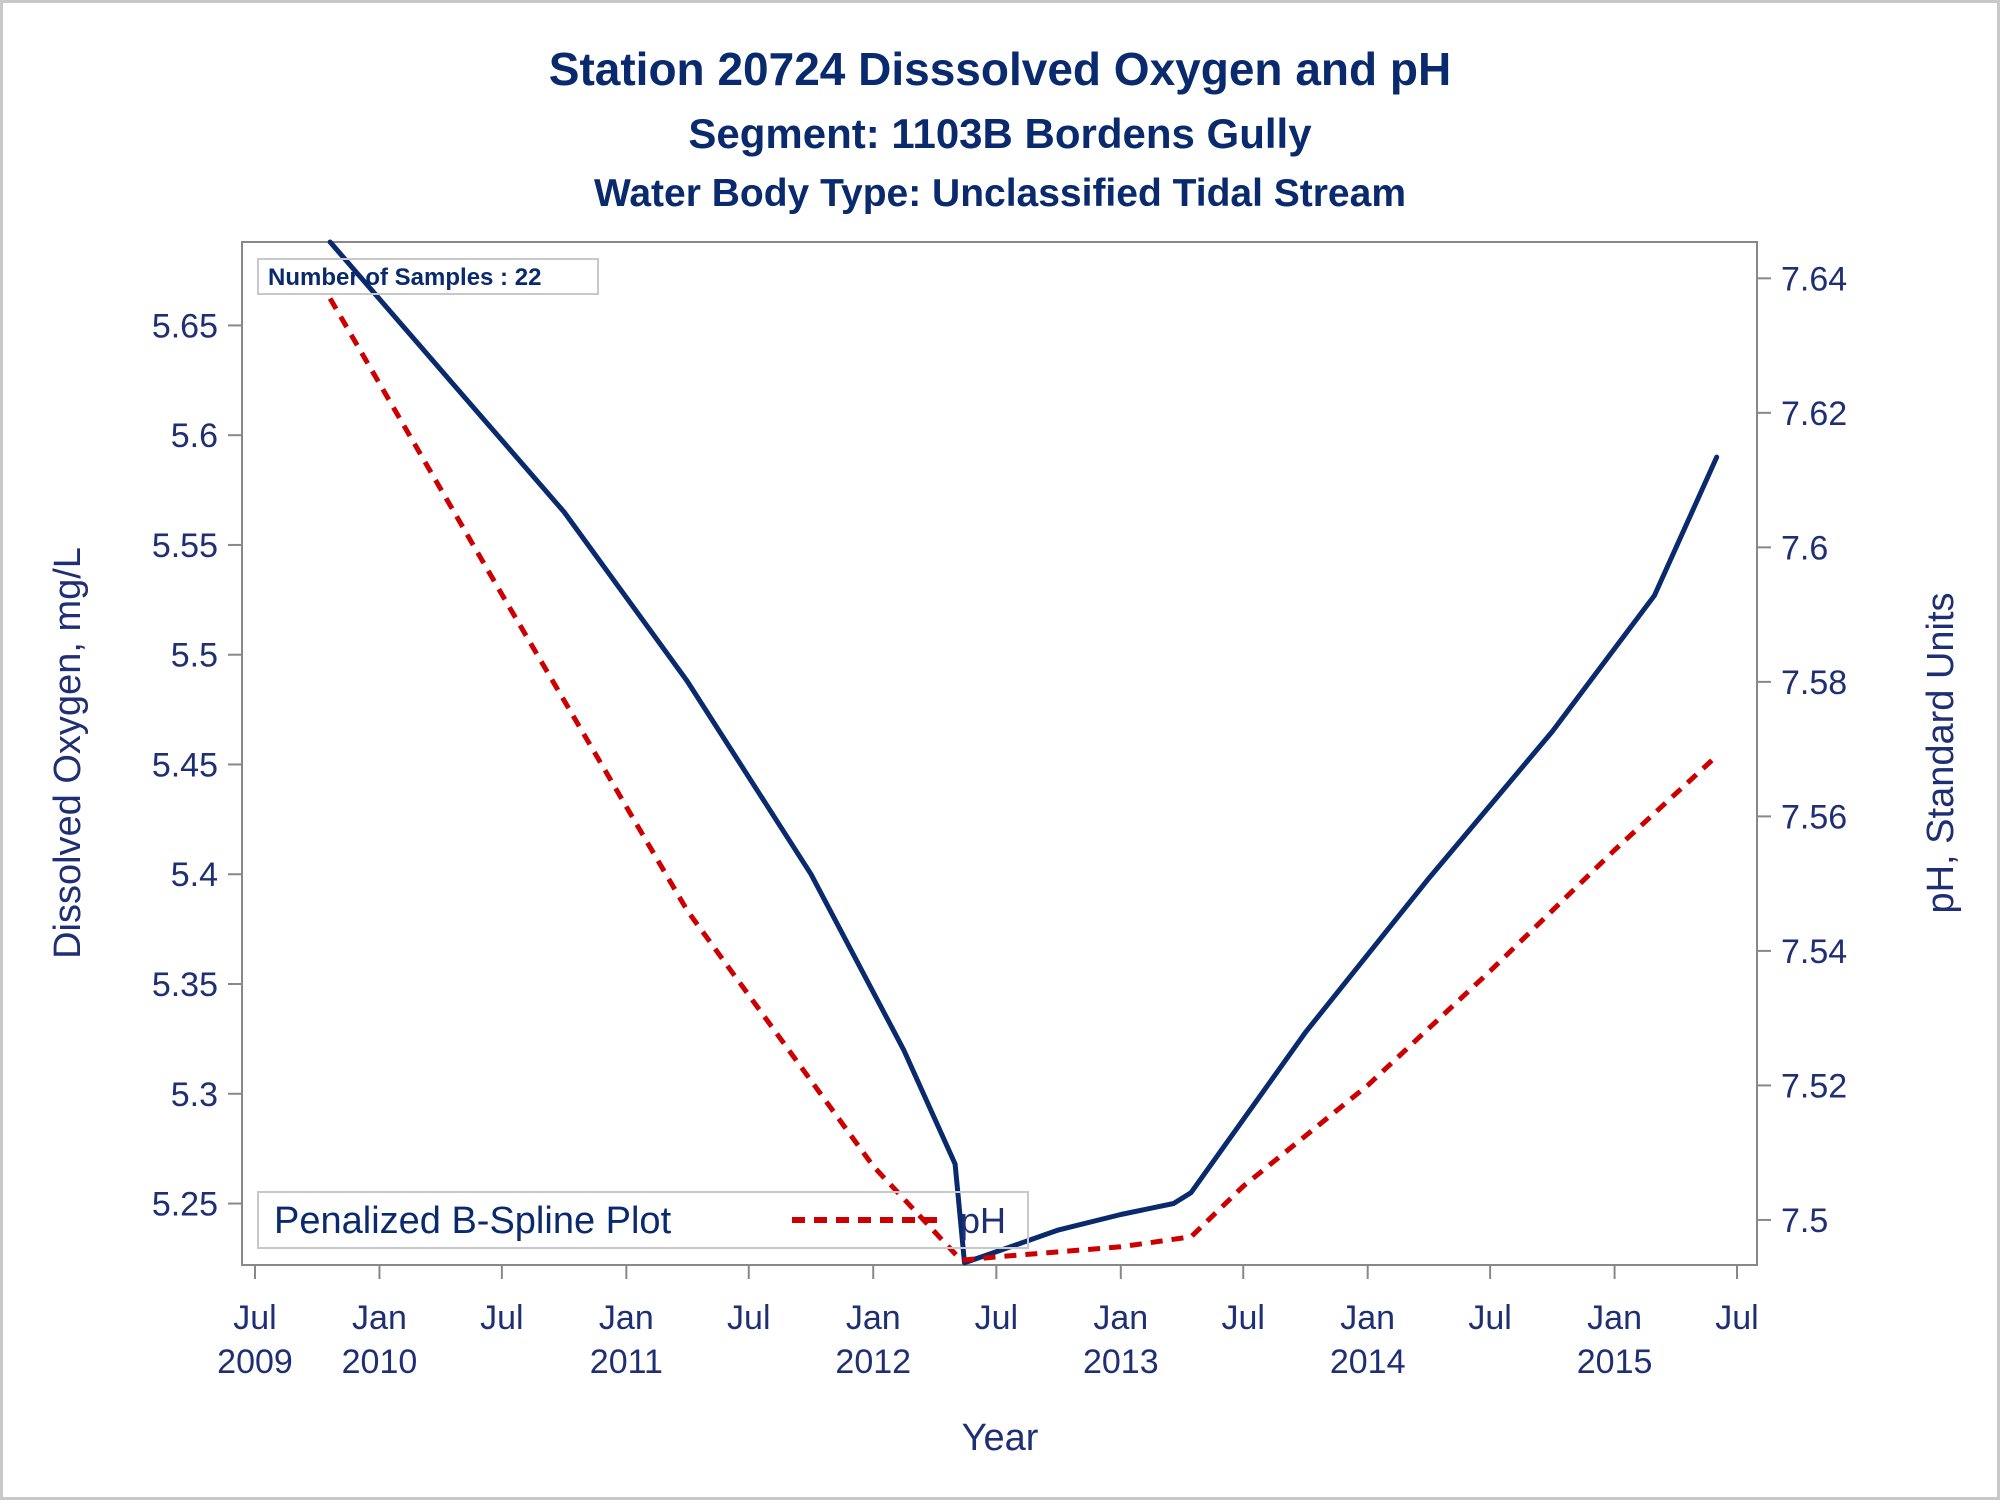 The height and width of the screenshot is (1505, 2000). Describe the element at coordinates (1814, 279) in the screenshot. I see `y-right-tick-label: 7.64` at that location.